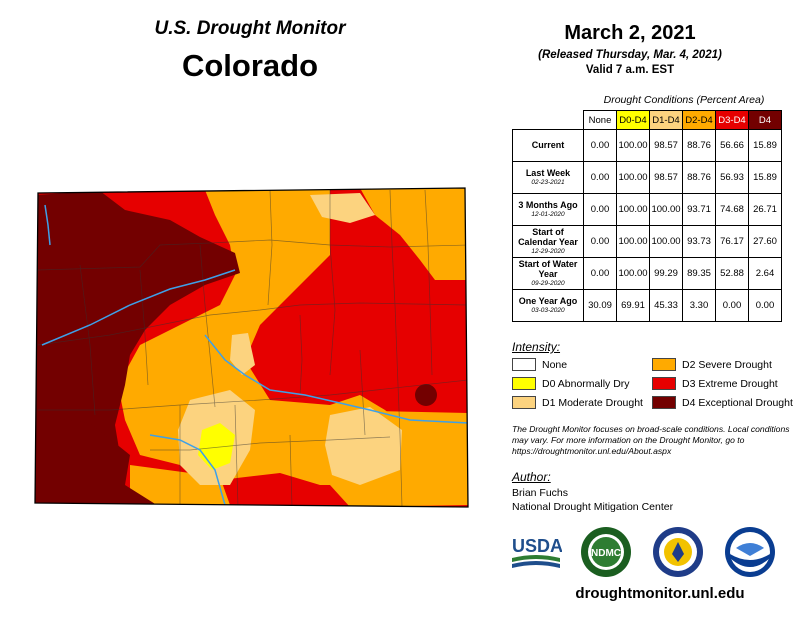 Image resolution: width=800 pixels, height=620 pixels. Describe the element at coordinates (630, 55) in the screenshot. I see `release-date: (Released Thursday, Mar. 4, 2021)` at that location.